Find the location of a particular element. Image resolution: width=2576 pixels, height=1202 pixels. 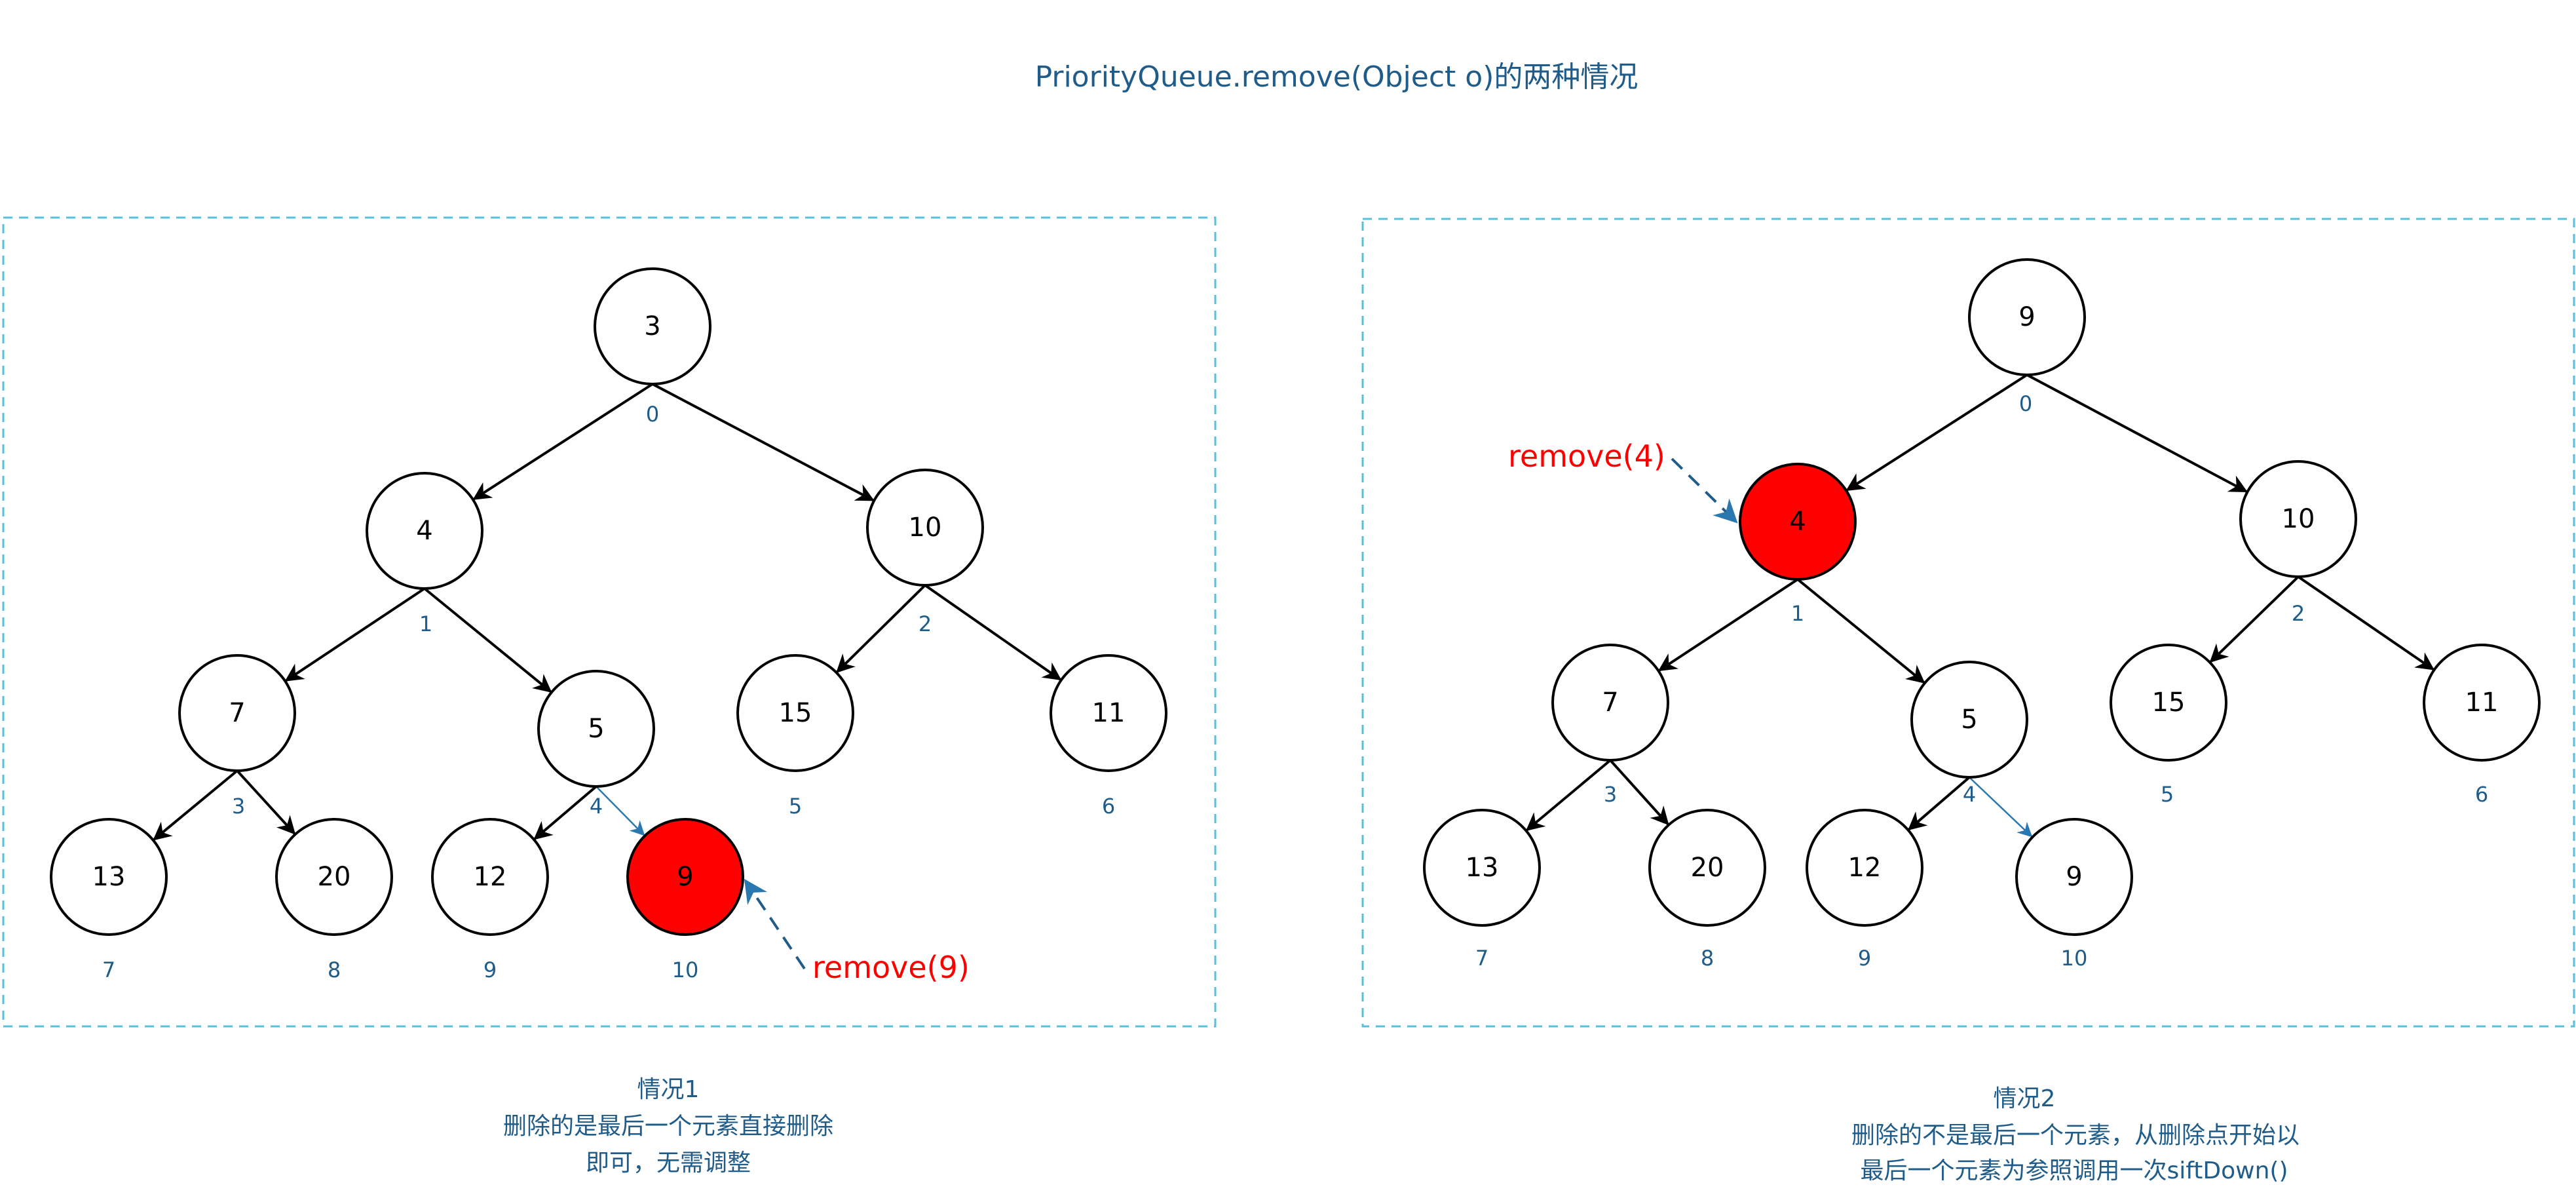

case2-caption-line1: 删除的不是最后一个元素，从删除点开始以 is located at coordinates (2075, 1135).